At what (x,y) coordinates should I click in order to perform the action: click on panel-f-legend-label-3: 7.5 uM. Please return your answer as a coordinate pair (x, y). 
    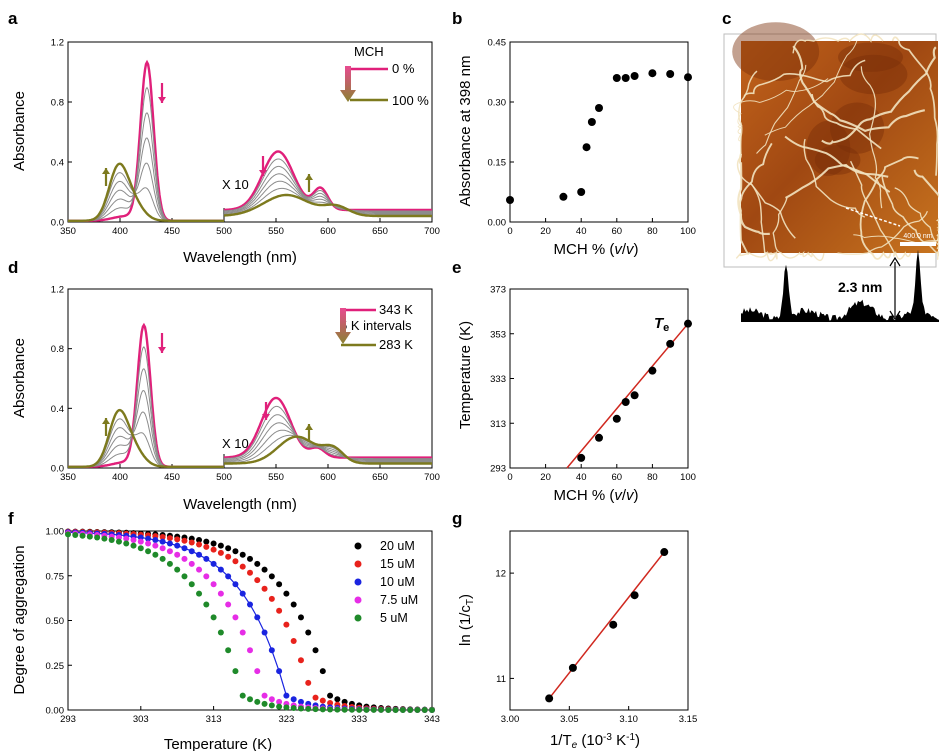
    Looking at the image, I should click on (399, 600).